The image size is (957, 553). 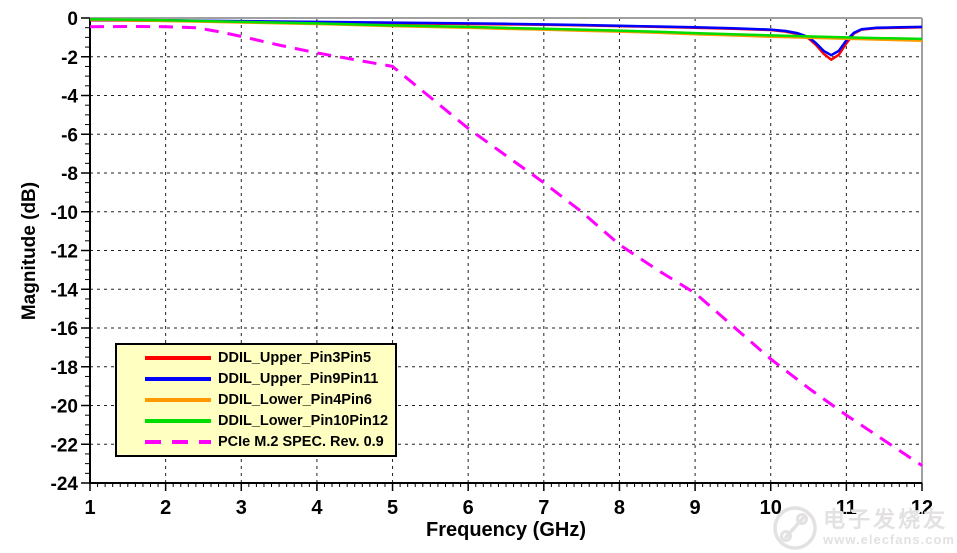 What do you see at coordinates (64, 329) in the screenshot?
I see `y-tick-label: -16` at bounding box center [64, 329].